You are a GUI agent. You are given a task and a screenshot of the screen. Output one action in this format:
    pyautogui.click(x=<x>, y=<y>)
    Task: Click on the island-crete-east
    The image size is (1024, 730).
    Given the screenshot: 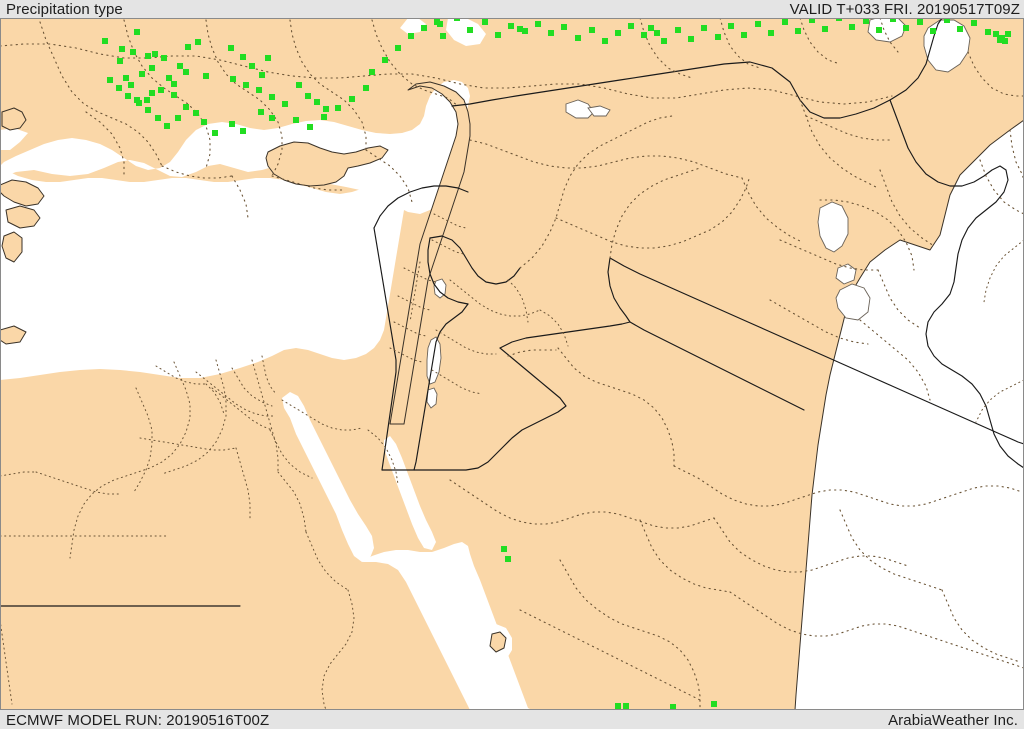 What is the action you would take?
    pyautogui.click(x=13, y=335)
    